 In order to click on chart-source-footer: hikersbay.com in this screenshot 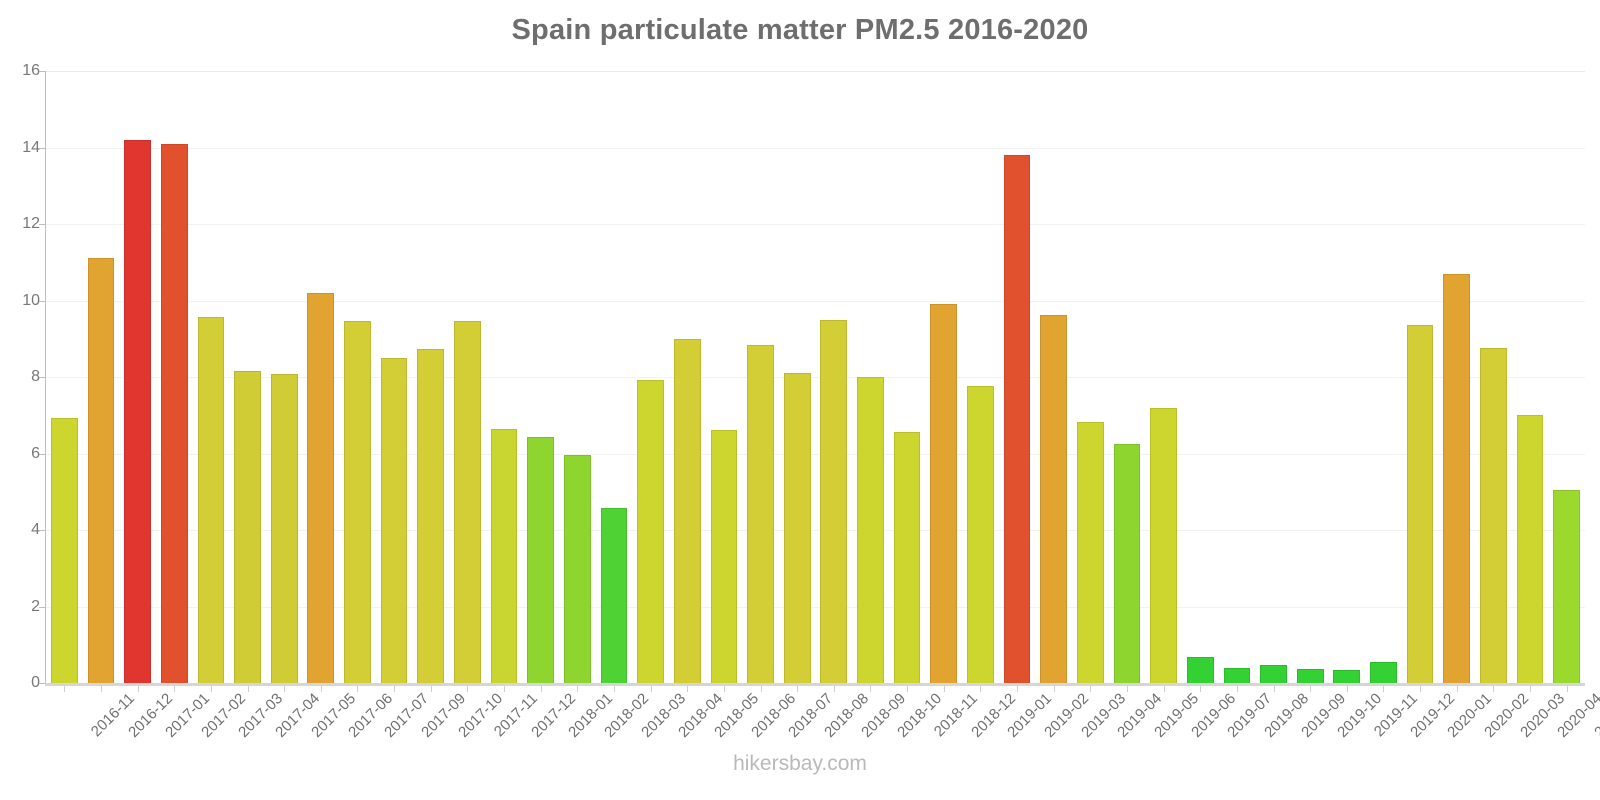, I will do `click(800, 763)`.